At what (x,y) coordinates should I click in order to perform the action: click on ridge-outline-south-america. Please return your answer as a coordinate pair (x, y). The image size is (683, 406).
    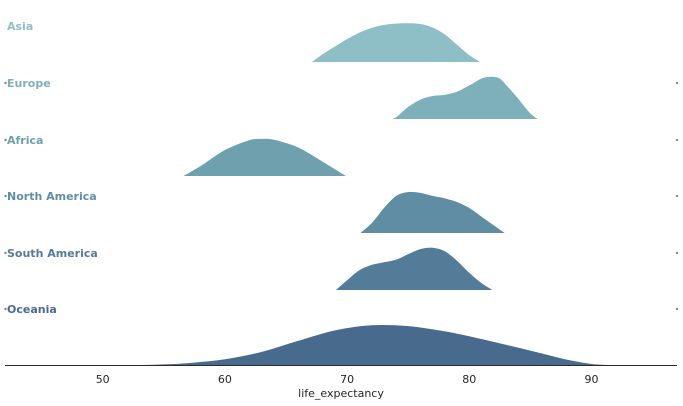
    Looking at the image, I should click on (414, 268).